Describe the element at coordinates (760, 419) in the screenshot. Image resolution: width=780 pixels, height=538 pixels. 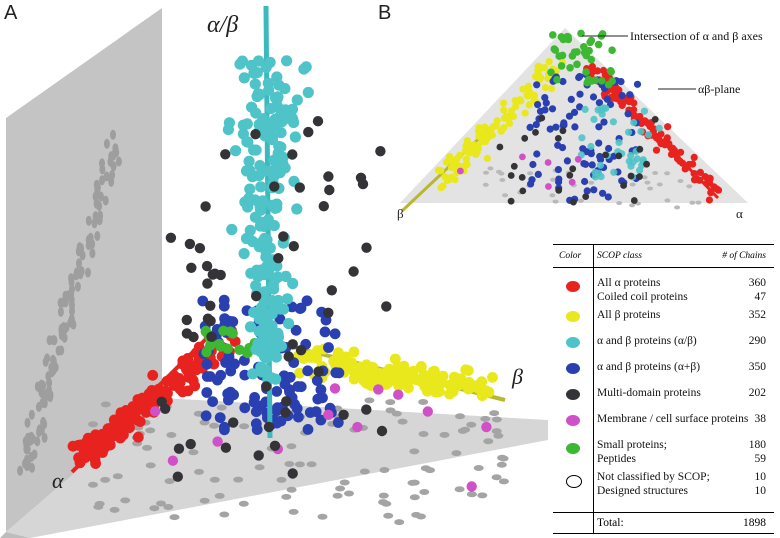
I see `legend-chain-count: 38` at that location.